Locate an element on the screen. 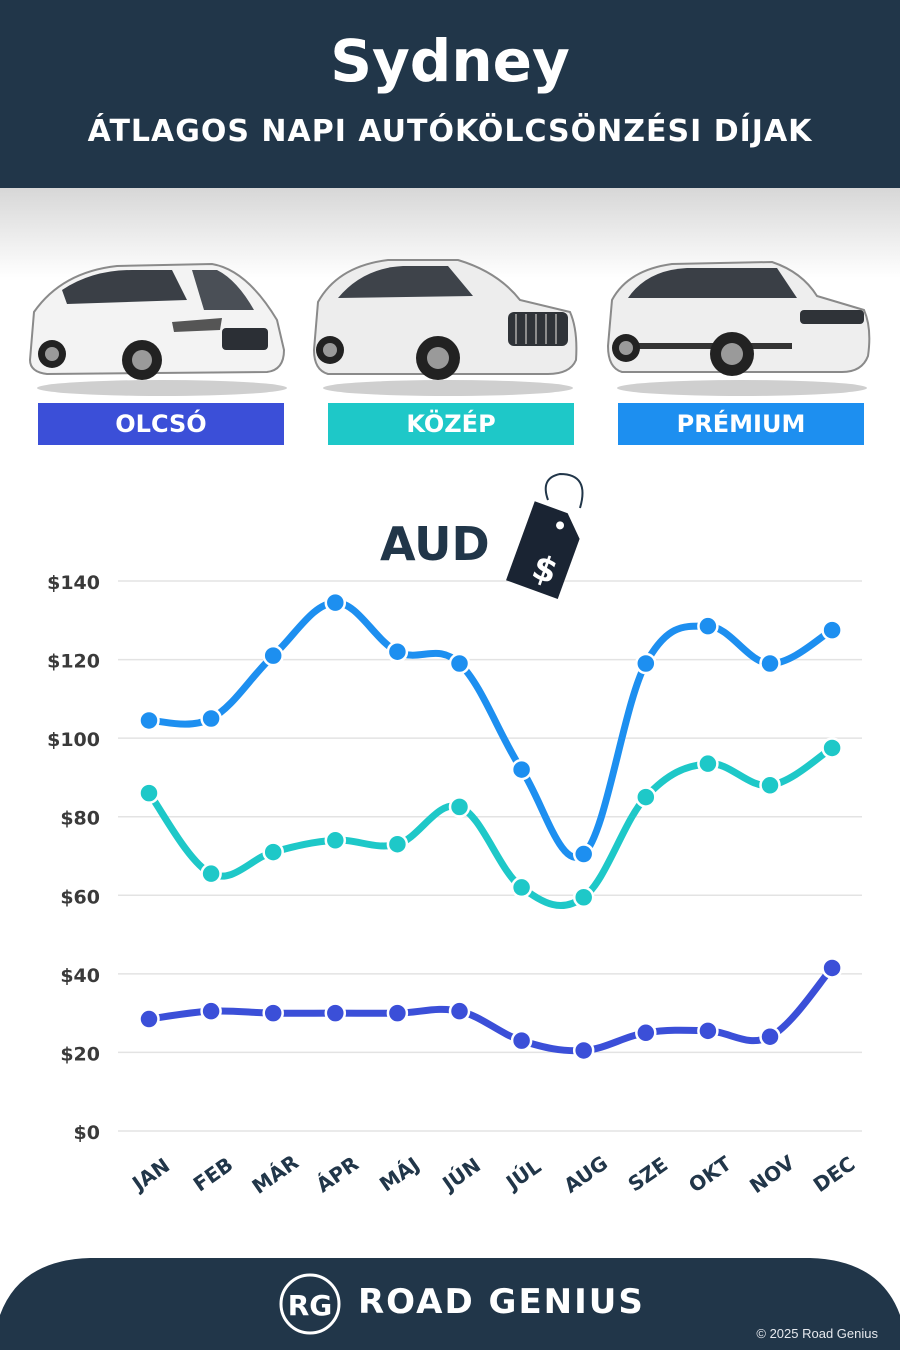 The image size is (900, 1350). footer-banner is located at coordinates (450, 1302).